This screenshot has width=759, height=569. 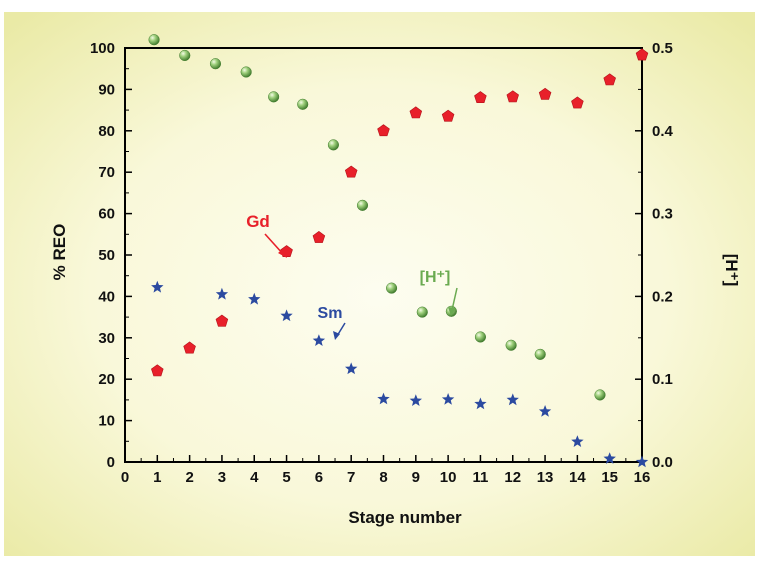 I want to click on x-tick-label: 11, so click(x=481, y=477).